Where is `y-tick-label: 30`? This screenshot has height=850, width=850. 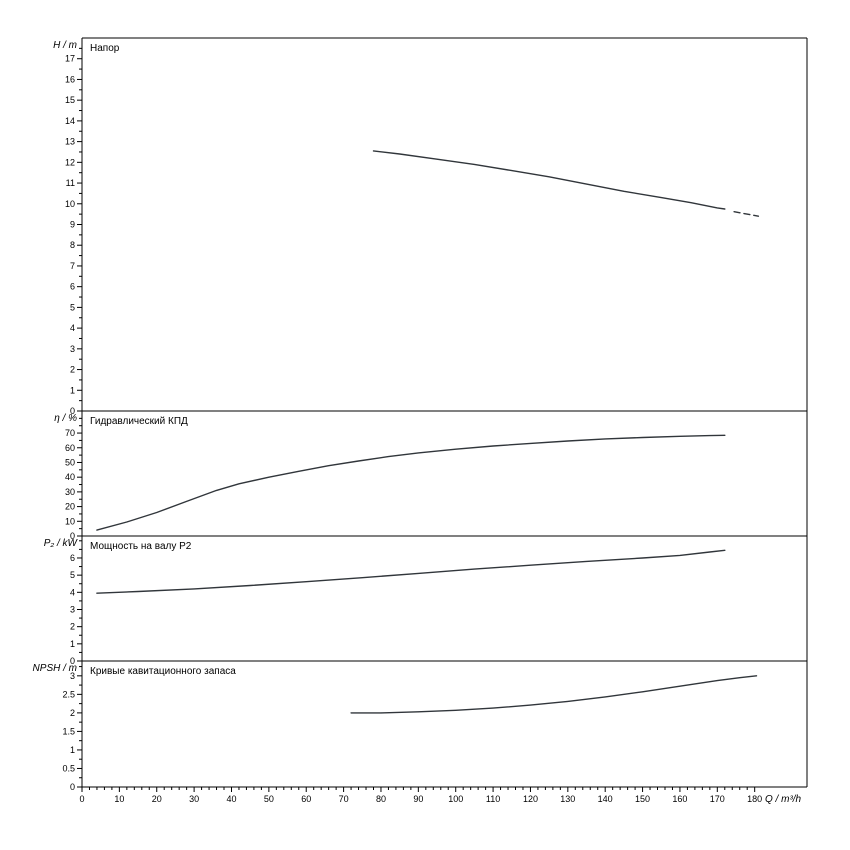 y-tick-label: 30 is located at coordinates (70, 492).